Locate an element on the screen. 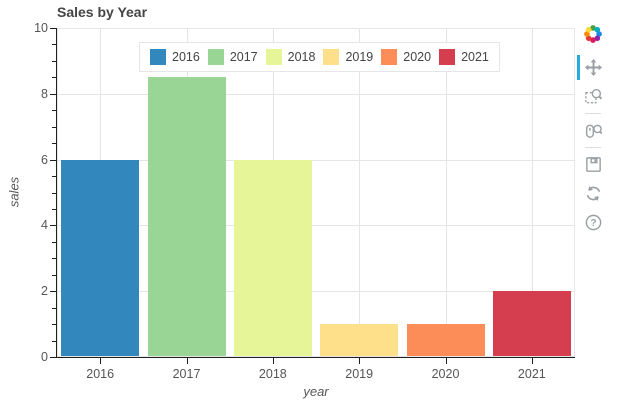  y-axis-line is located at coordinates (56, 193).